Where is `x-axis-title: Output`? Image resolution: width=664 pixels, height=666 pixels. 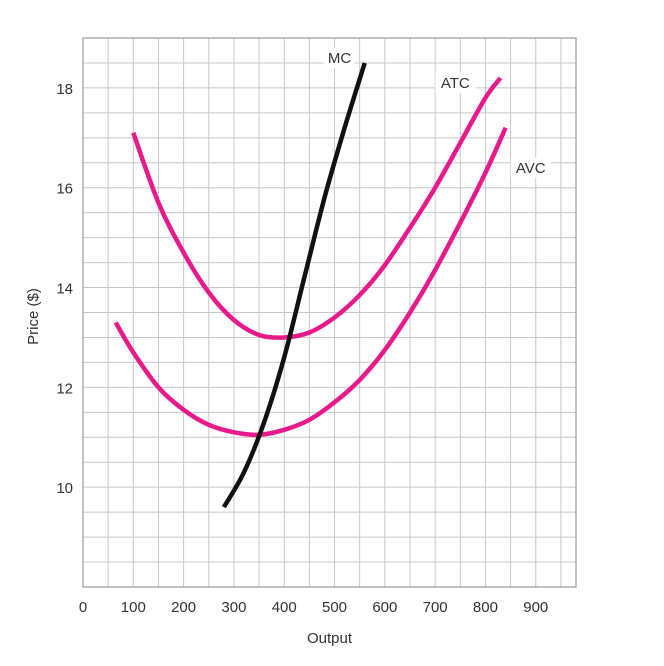 x-axis-title: Output is located at coordinates (330, 638).